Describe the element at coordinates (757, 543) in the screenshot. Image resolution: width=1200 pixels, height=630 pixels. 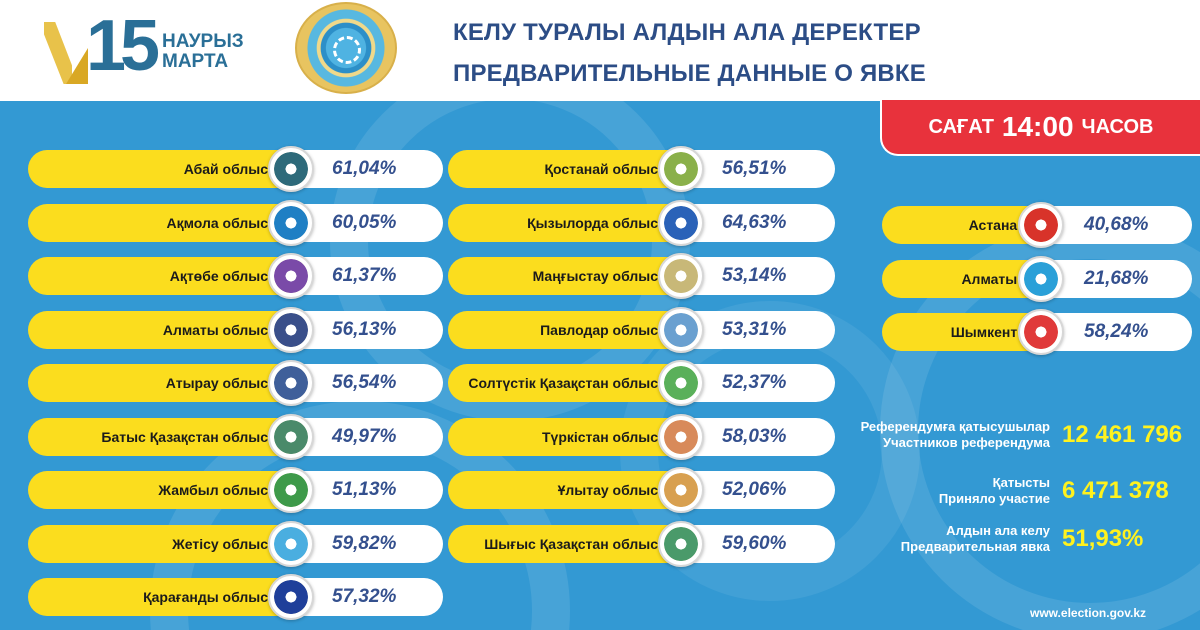
I see `turnout-value: 59,60%` at that location.